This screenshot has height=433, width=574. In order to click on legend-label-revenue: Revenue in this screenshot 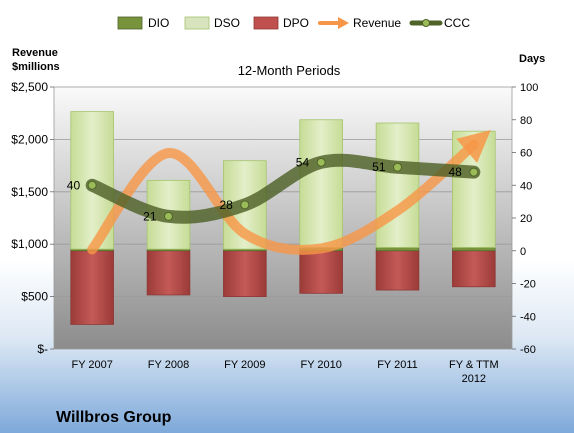, I will do `click(377, 23)`.